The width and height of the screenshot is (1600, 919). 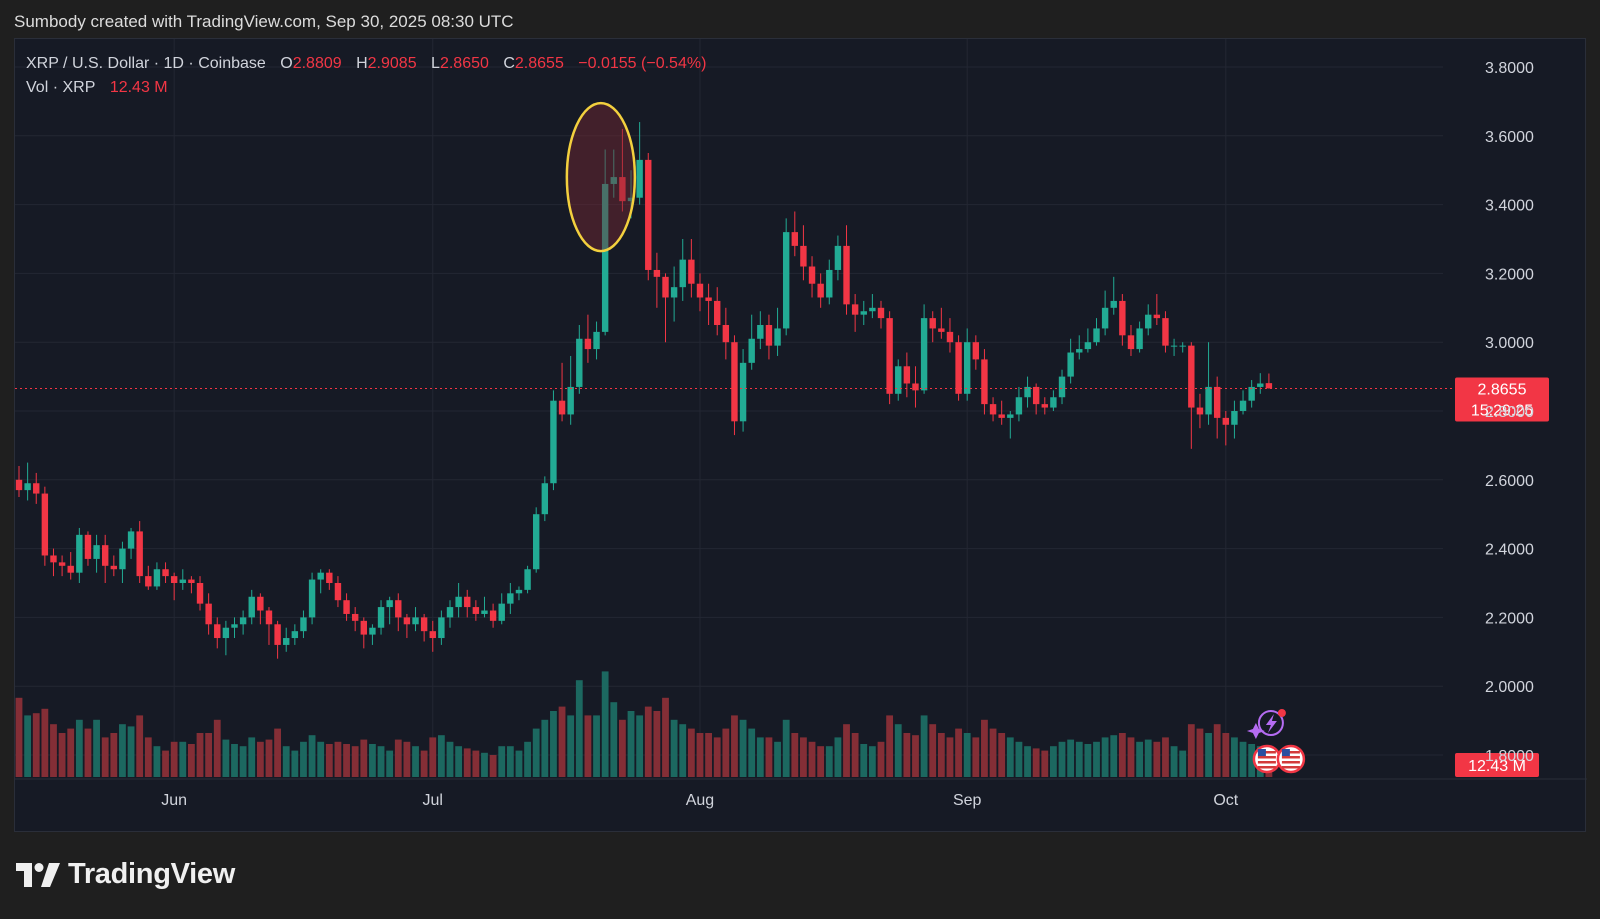 What do you see at coordinates (125, 874) in the screenshot?
I see `tradingview-logo: TradingView` at bounding box center [125, 874].